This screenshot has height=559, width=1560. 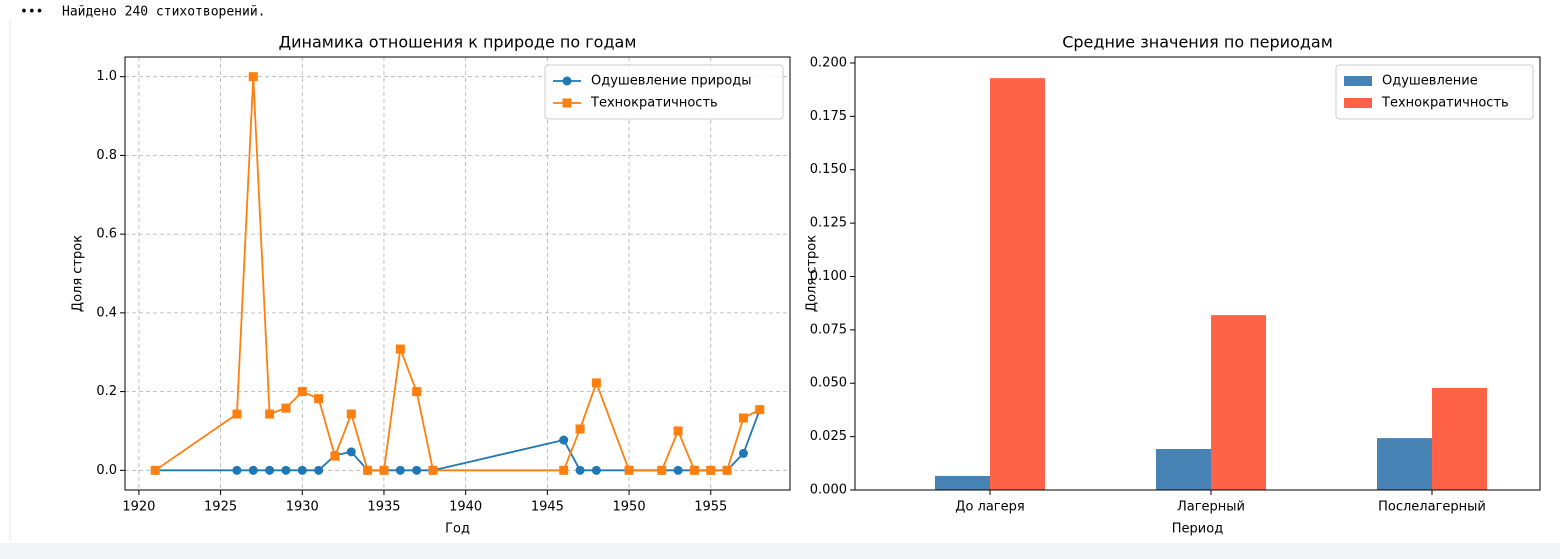 I want to click on y-tick-label: 0.075, so click(x=828, y=329).